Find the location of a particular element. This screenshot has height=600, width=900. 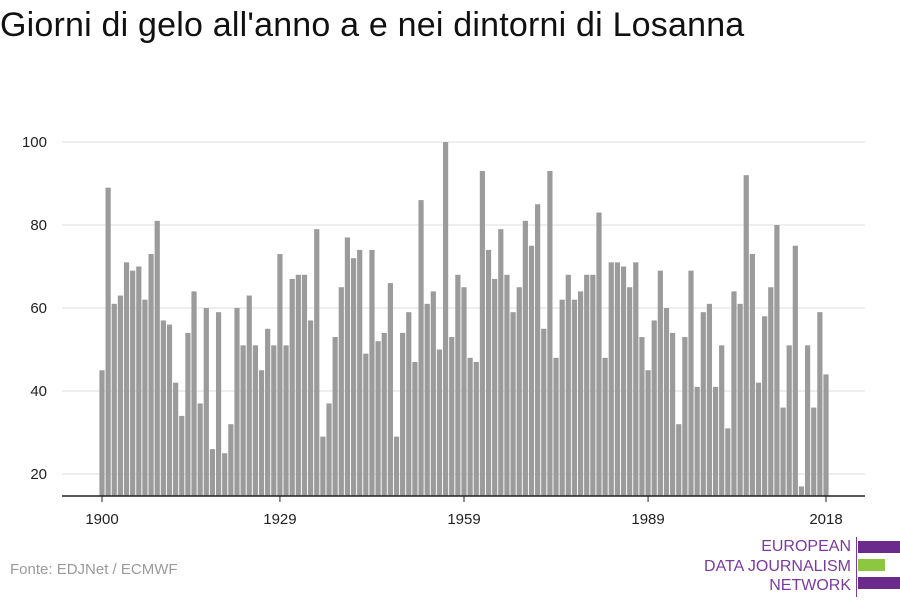

bar-1958 is located at coordinates (458, 385).